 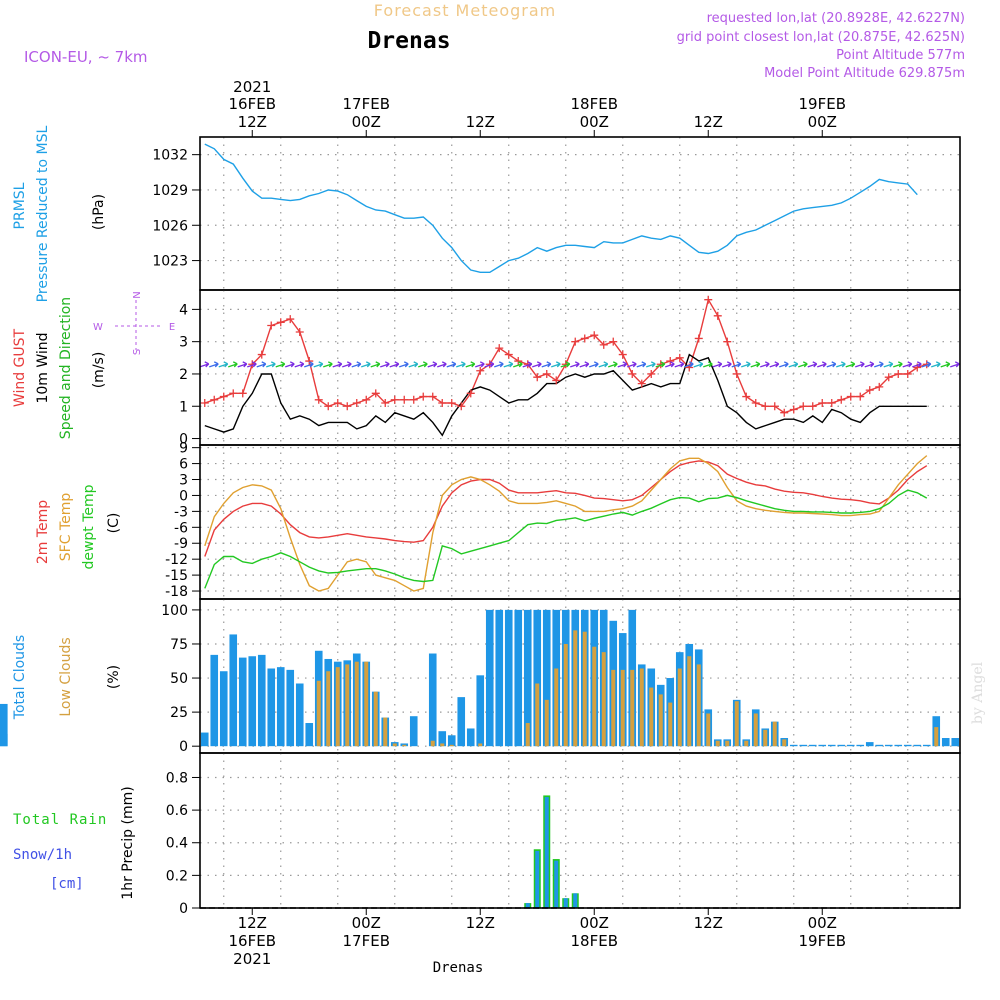 What do you see at coordinates (60, 820) in the screenshot?
I see `p5-label-rain: Total Rain` at bounding box center [60, 820].